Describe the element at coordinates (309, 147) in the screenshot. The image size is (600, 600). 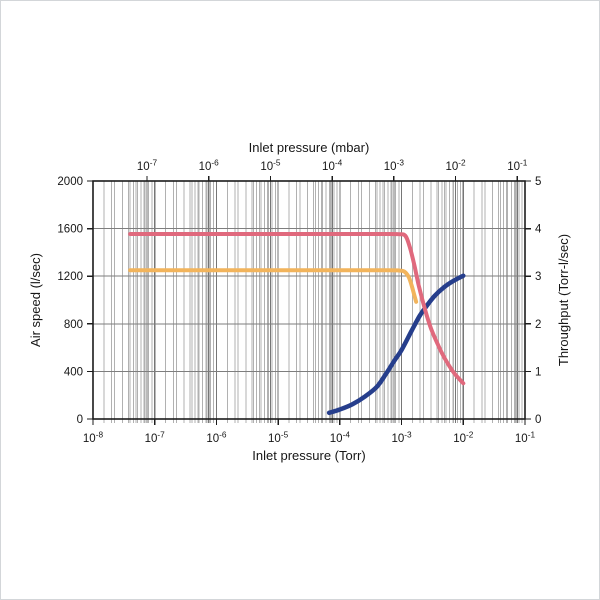
I see `top-axis-title: Inlet pressure (mbar)` at that location.